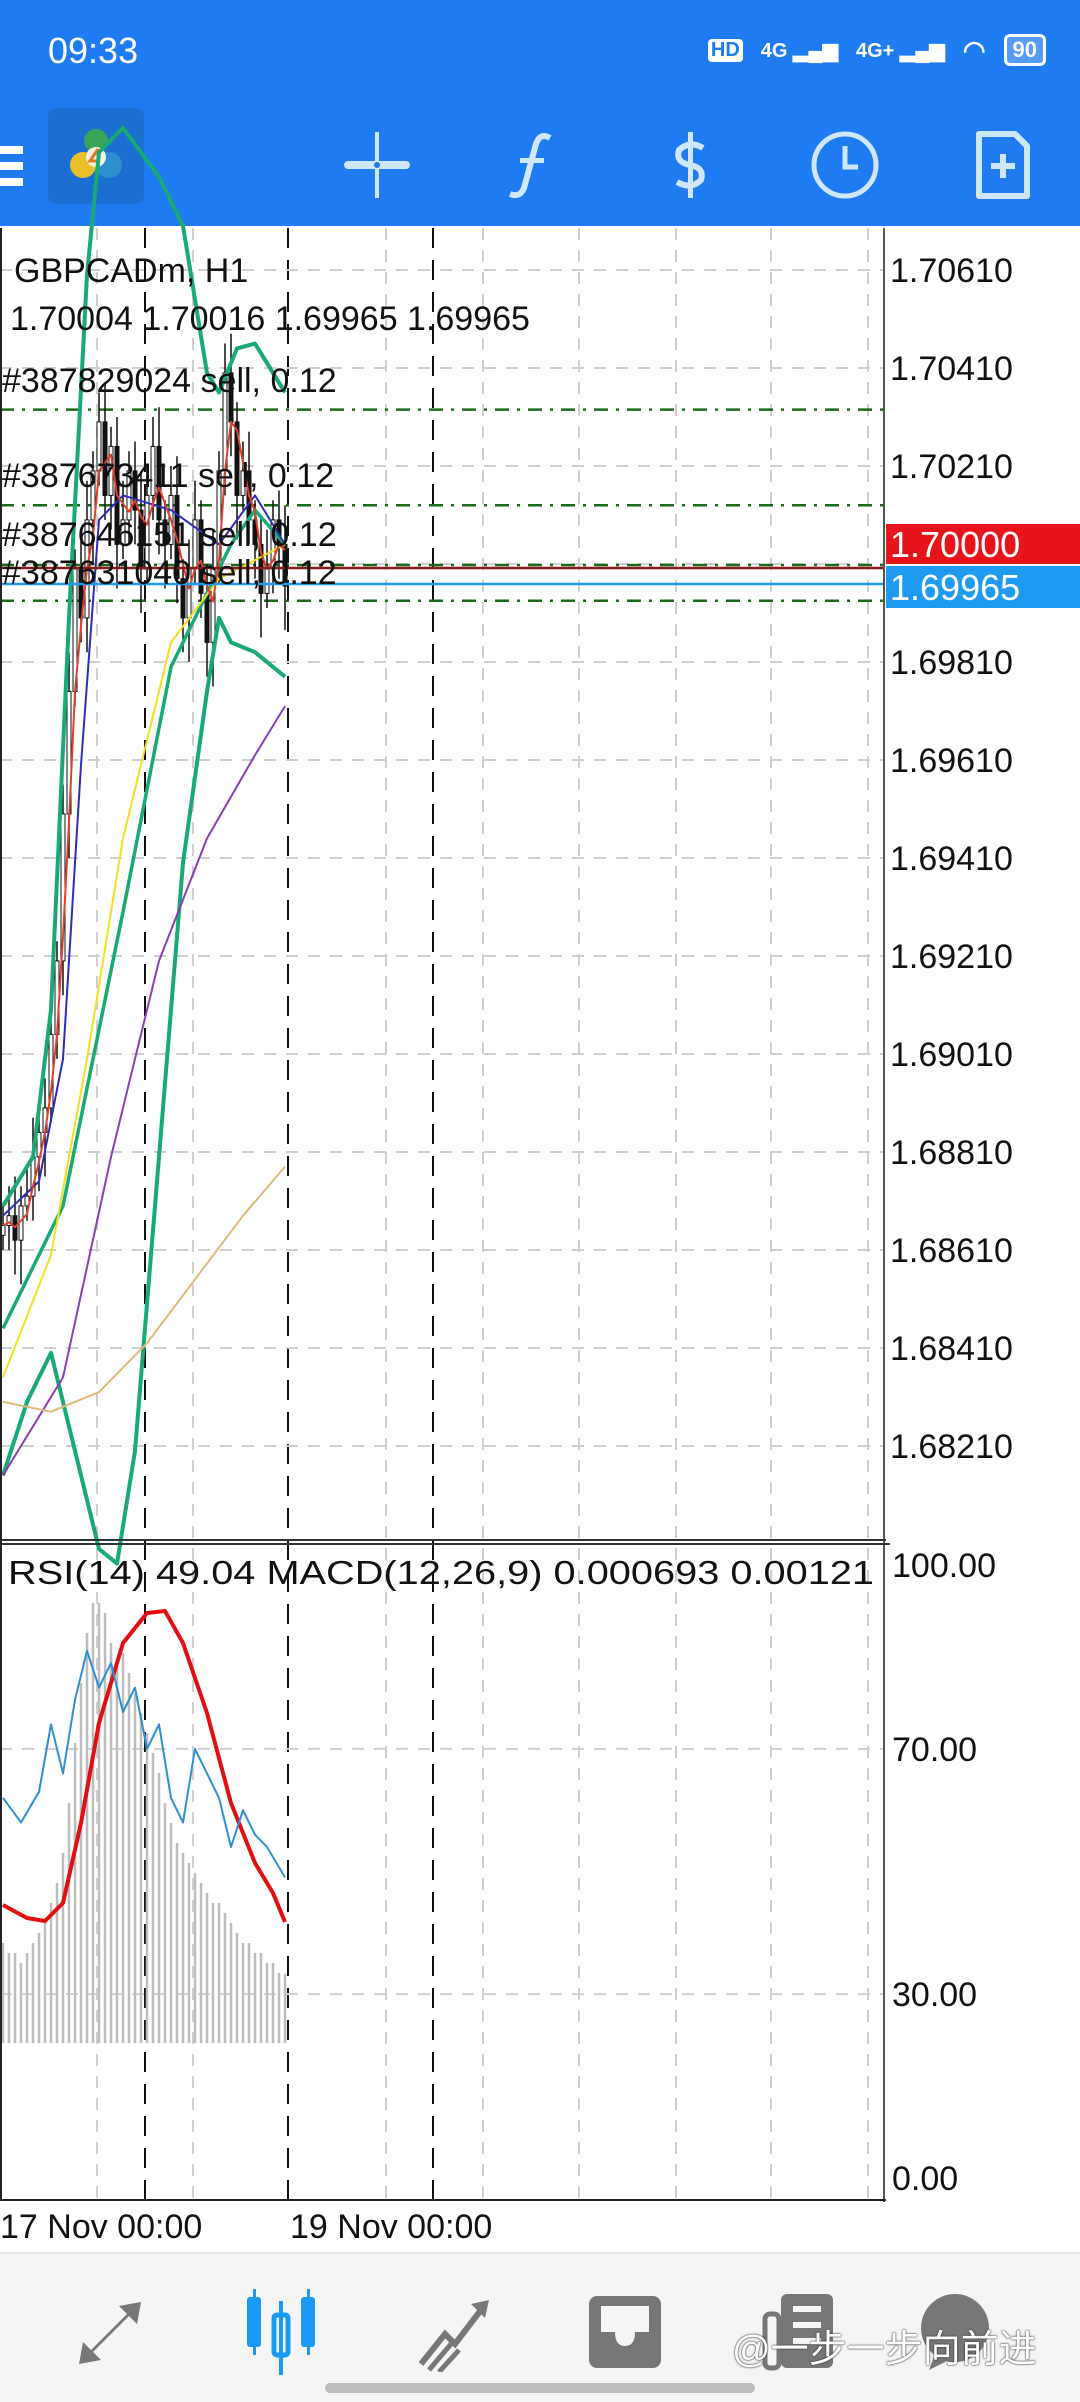 Image resolution: width=1080 pixels, height=2402 pixels. What do you see at coordinates (955, 587) in the screenshot?
I see `bid-price-label: 1.69965` at bounding box center [955, 587].